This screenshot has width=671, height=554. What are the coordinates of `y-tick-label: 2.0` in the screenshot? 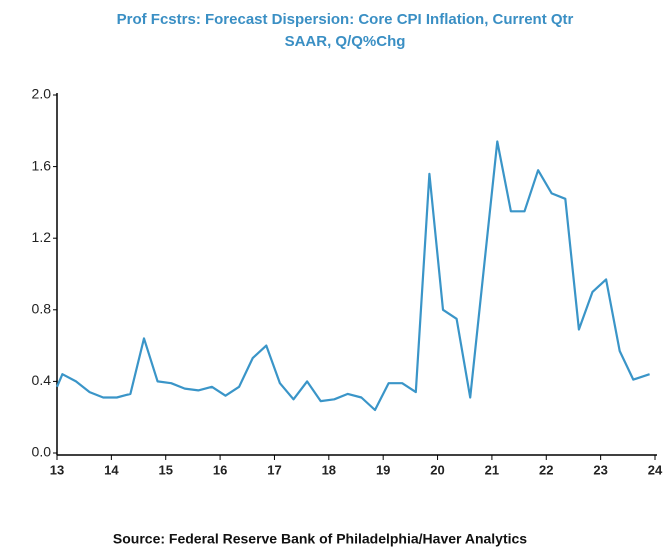 It's located at (42, 94).